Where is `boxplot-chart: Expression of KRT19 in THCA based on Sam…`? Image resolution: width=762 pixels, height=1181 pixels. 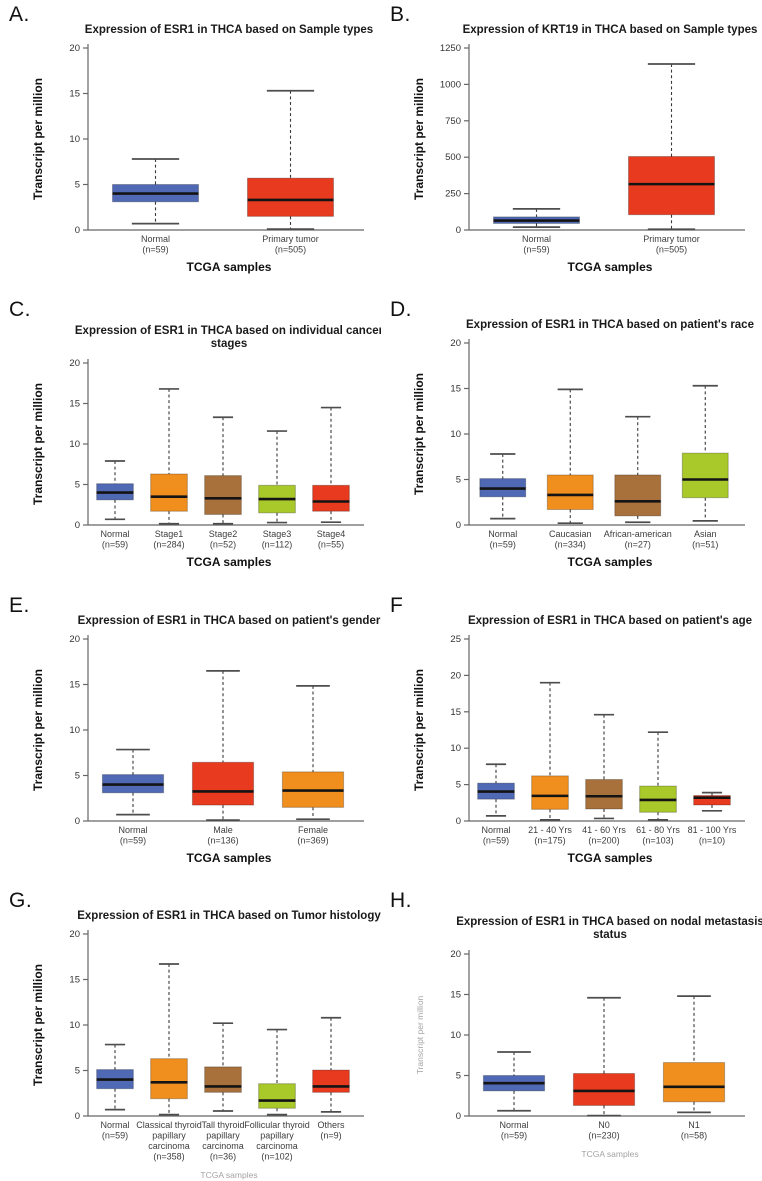
boxplot-chart: Expression of KRT19 in THCA based on Sam… is located at coordinates (584, 149).